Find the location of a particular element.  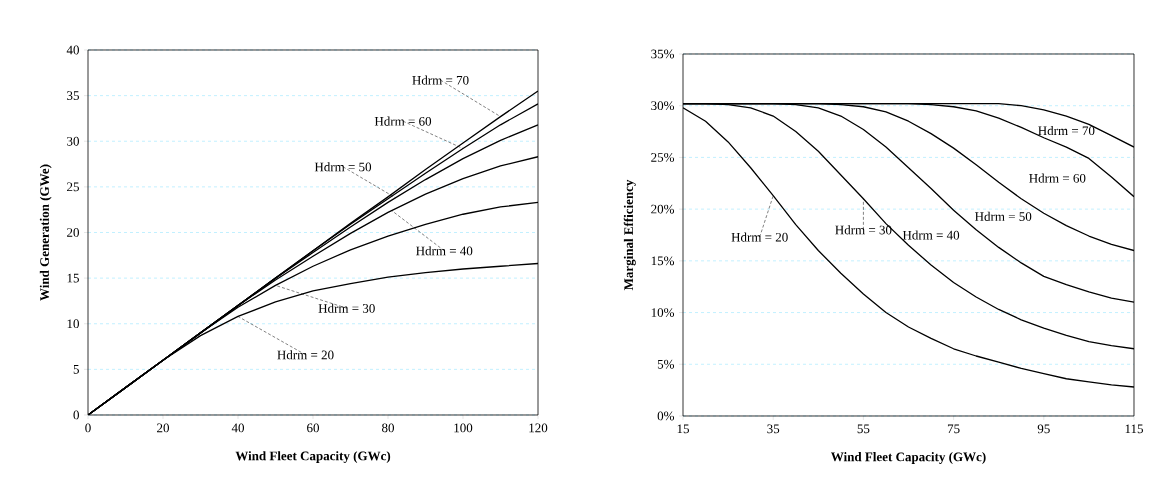

x-tick-label: 75 is located at coordinates (953, 429).